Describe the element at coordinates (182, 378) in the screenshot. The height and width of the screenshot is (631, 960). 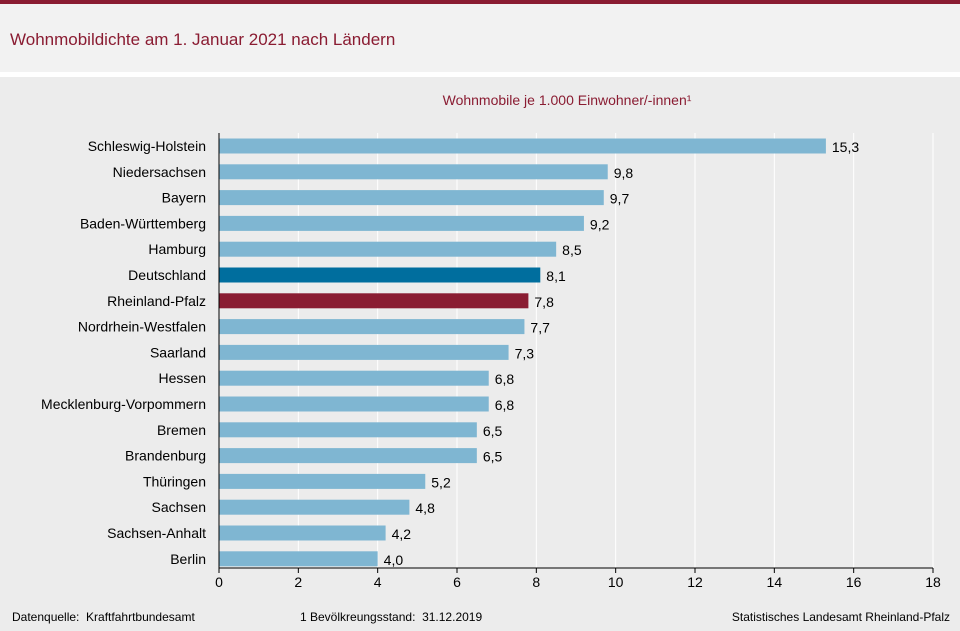
I see `category-label: Hessen` at that location.